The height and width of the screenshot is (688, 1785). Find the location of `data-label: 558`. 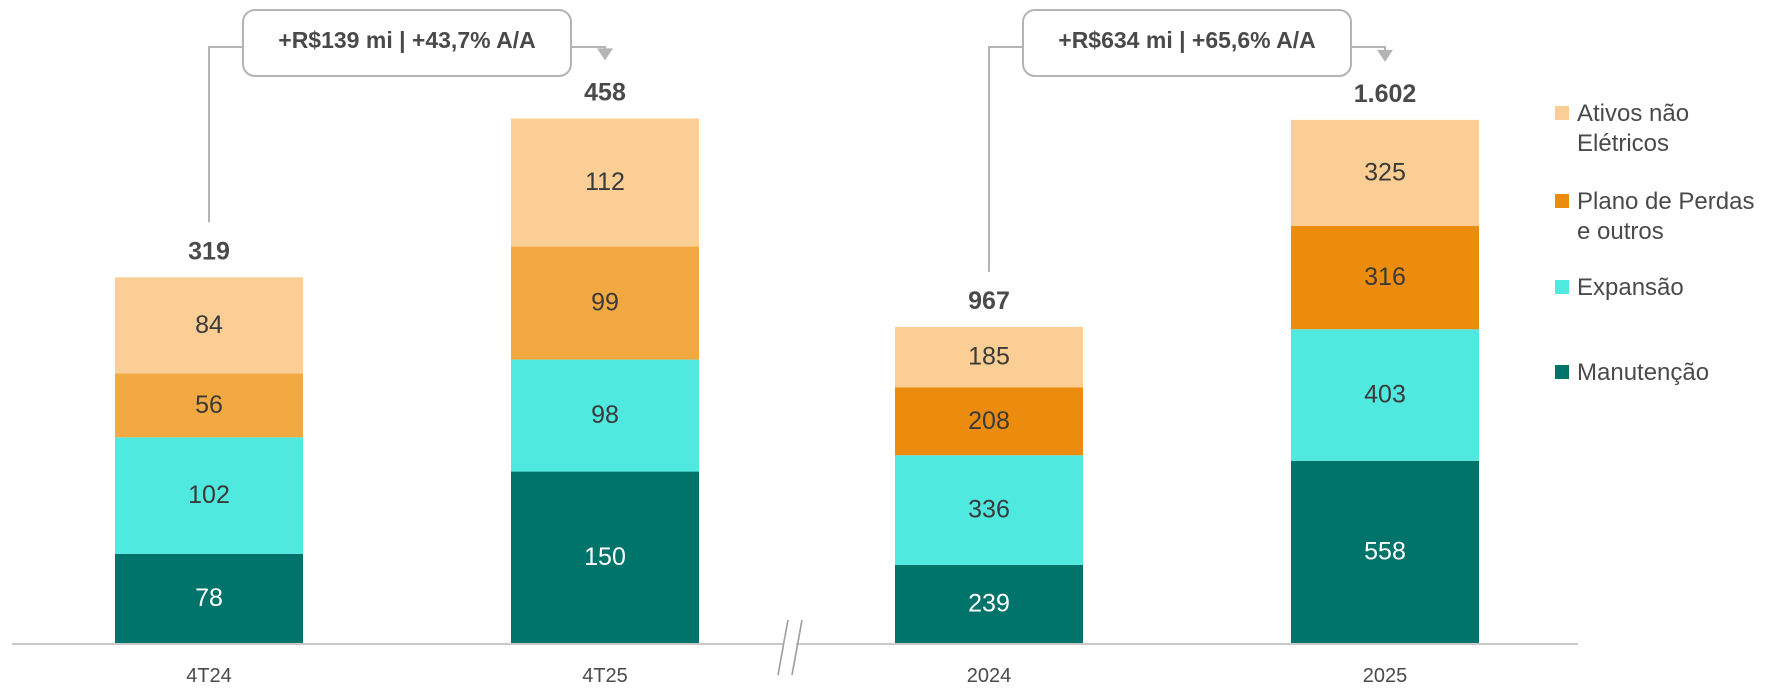

data-label: 558 is located at coordinates (1385, 552).